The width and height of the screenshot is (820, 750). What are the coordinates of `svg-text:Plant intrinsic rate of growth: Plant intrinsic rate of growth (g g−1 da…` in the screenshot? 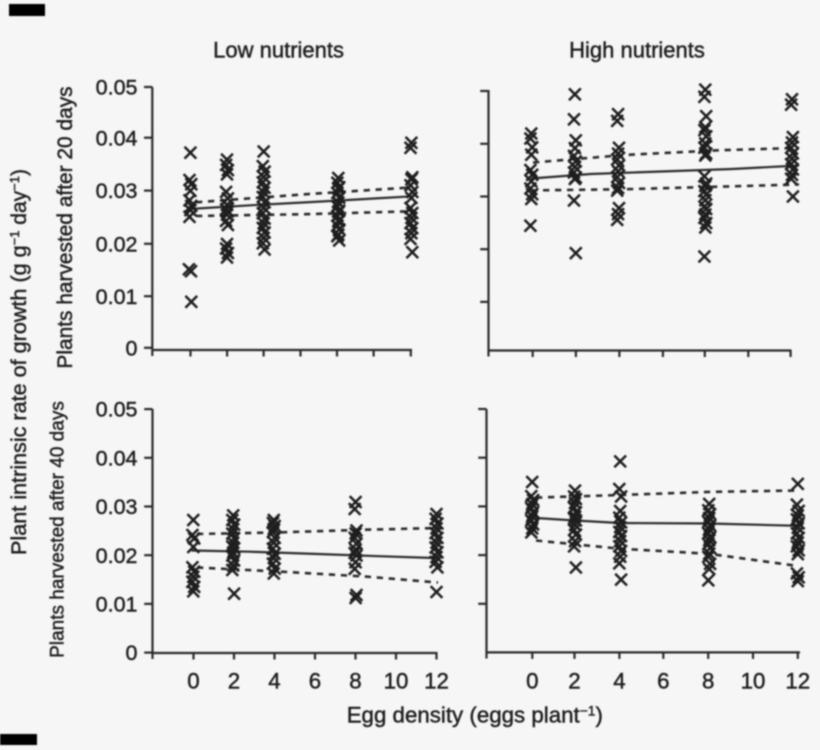 It's located at (18, 362).